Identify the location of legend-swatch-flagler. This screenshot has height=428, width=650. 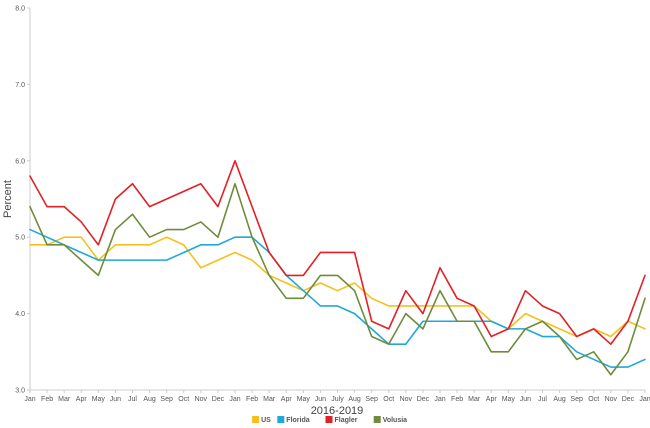
(329, 419).